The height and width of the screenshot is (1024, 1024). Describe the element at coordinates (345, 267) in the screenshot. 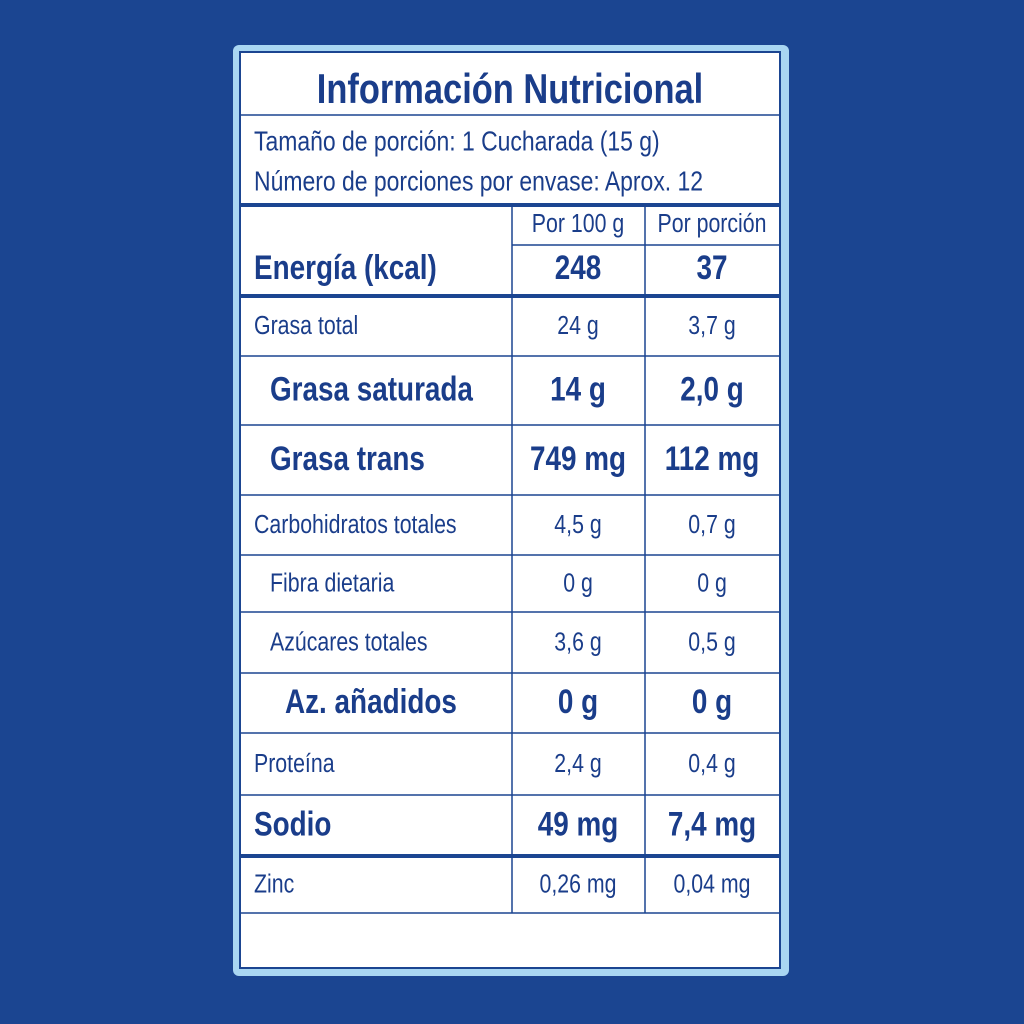

I see `energy-label: Energía (kcal)` at that location.